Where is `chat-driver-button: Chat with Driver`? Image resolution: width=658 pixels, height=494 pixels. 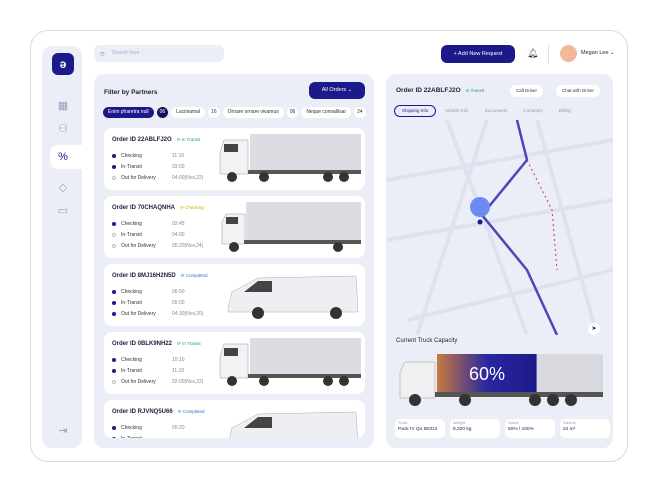 chat-driver-button: Chat with Driver is located at coordinates (578, 91).